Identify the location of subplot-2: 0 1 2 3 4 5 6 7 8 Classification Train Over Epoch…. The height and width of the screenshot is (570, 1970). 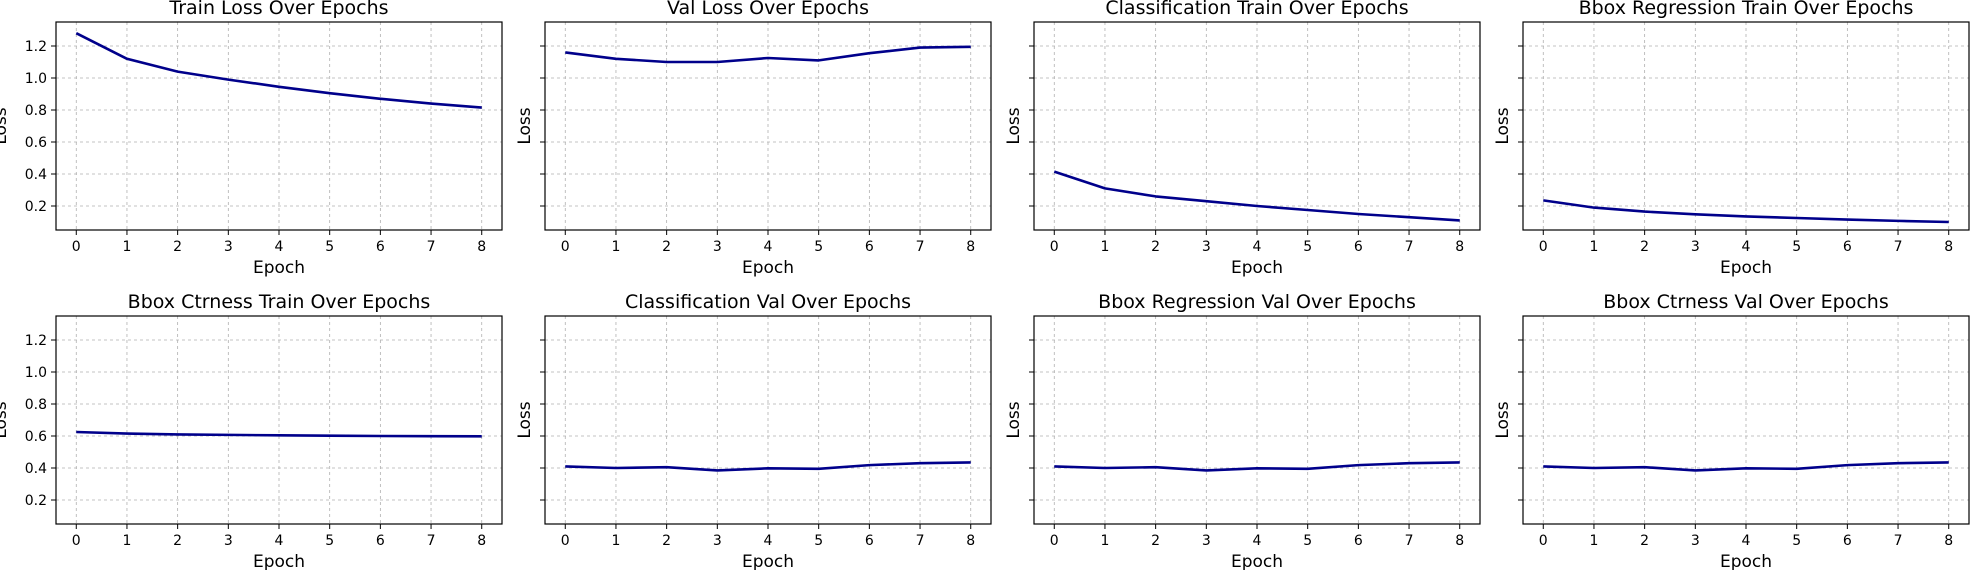
(1242, 139).